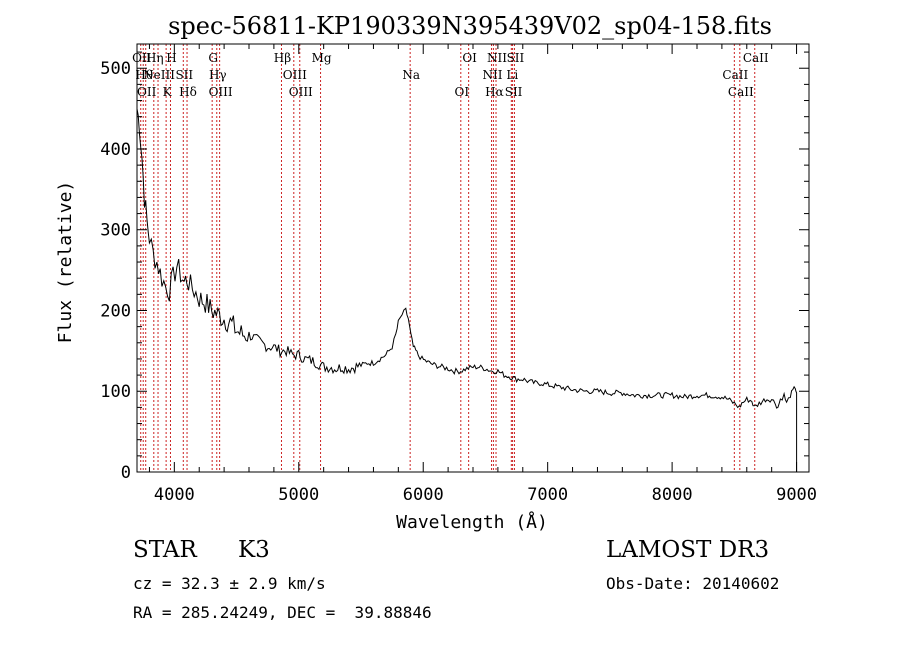  Describe the element at coordinates (322, 58) in the screenshot. I see `line-label: Mg` at that location.